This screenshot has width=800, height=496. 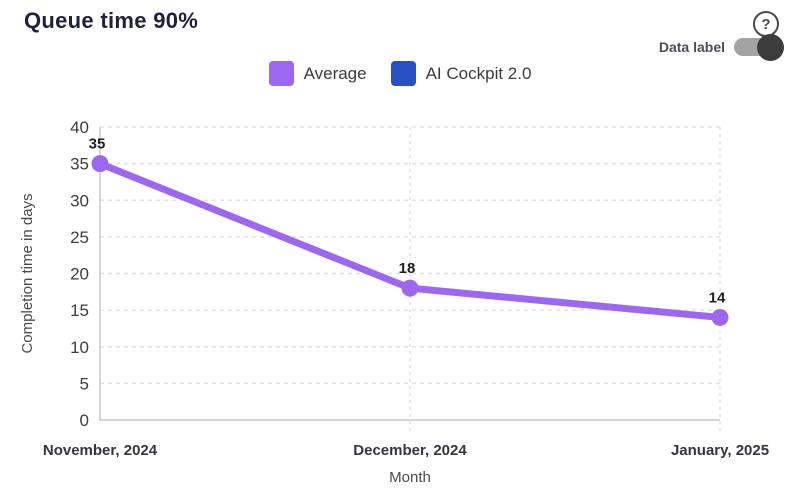 What do you see at coordinates (100, 450) in the screenshot?
I see `x-tick-label: November, 2024` at bounding box center [100, 450].